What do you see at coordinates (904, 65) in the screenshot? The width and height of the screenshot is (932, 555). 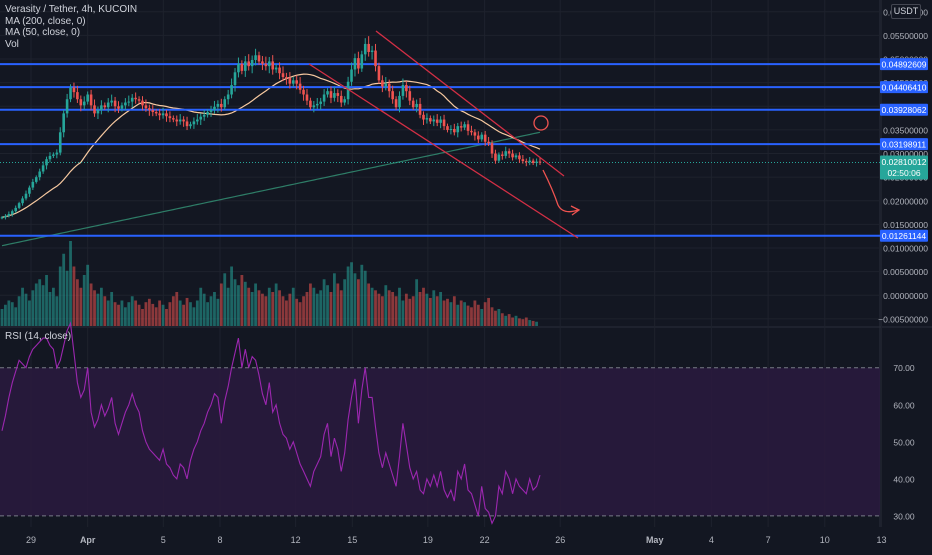 I see `level-price-label: 0.04892609` at bounding box center [904, 65].